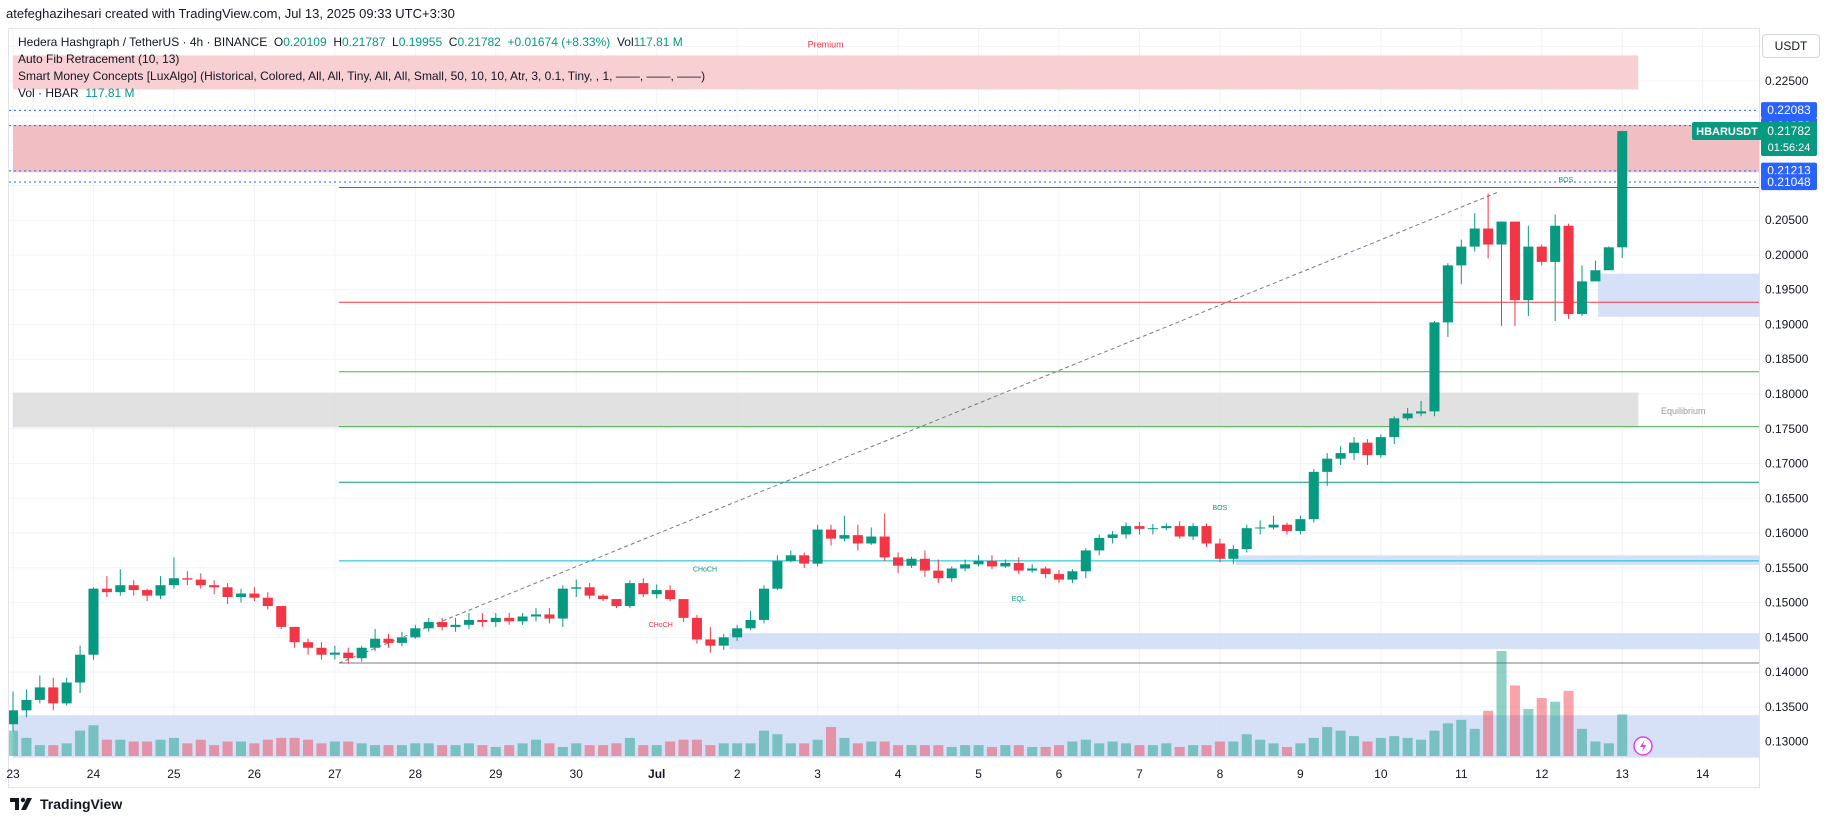 Image resolution: width=1835 pixels, height=822 pixels. Describe the element at coordinates (1789, 110) in the screenshot. I see `price-level-value: 0.22083` at that location.